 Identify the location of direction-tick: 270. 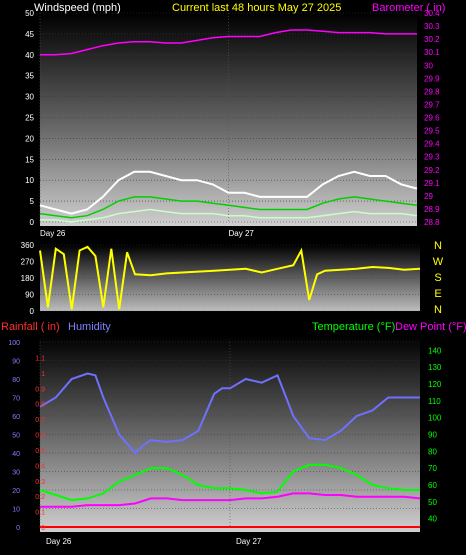
(28, 262).